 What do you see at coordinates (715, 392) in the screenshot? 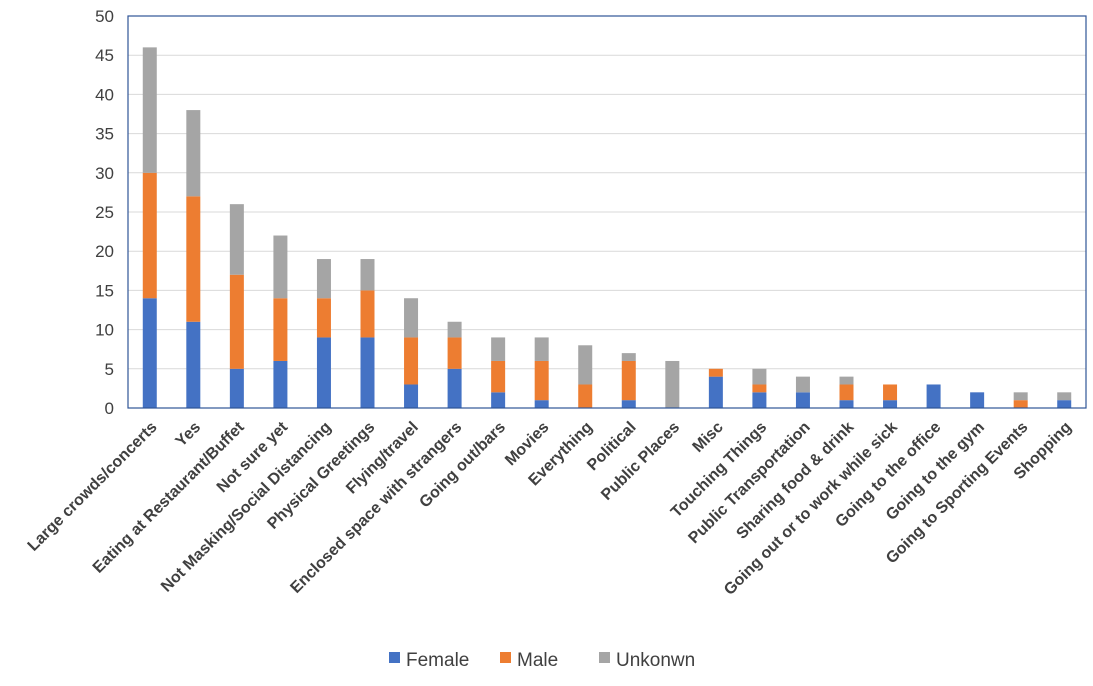
I see `bar-female-misc` at bounding box center [715, 392].